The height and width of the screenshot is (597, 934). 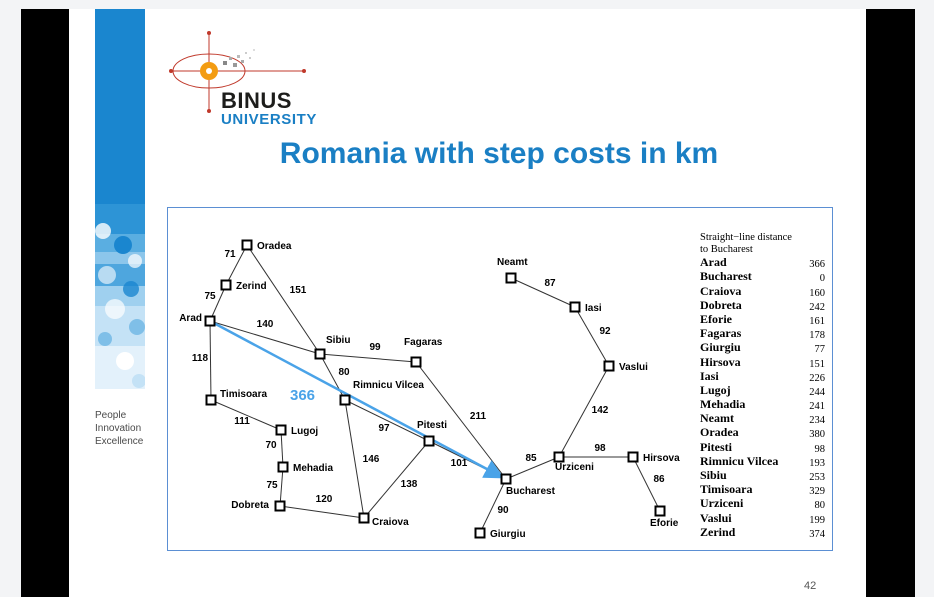 I want to click on tagline: People Innovation Excellence, so click(x=130, y=428).